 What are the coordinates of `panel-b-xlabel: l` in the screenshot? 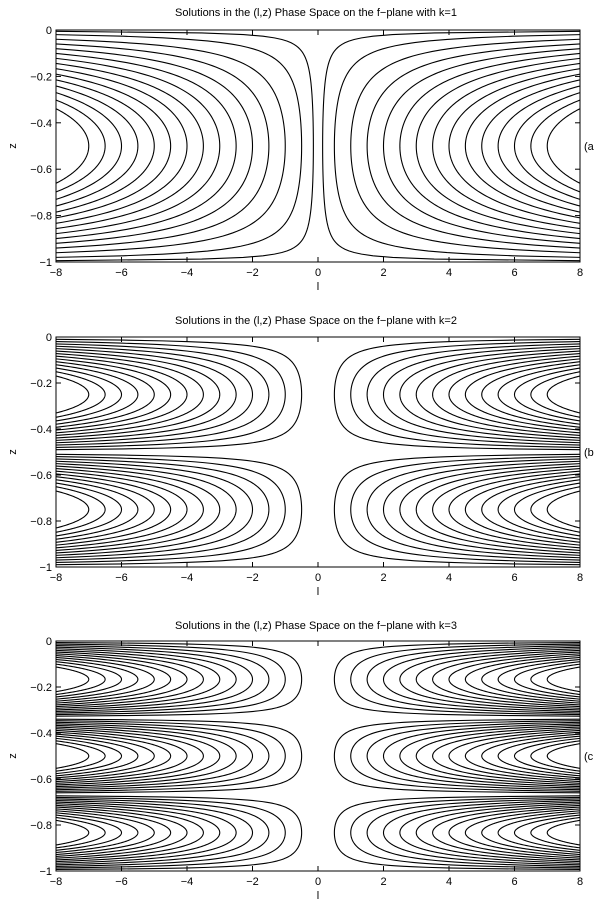 It's located at (318, 592).